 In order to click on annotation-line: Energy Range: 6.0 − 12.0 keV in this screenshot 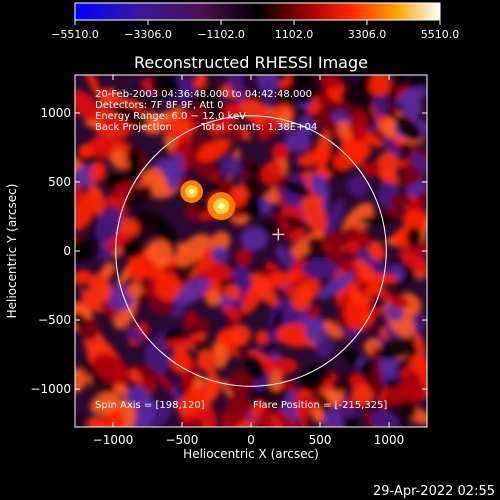, I will do `click(170, 116)`.